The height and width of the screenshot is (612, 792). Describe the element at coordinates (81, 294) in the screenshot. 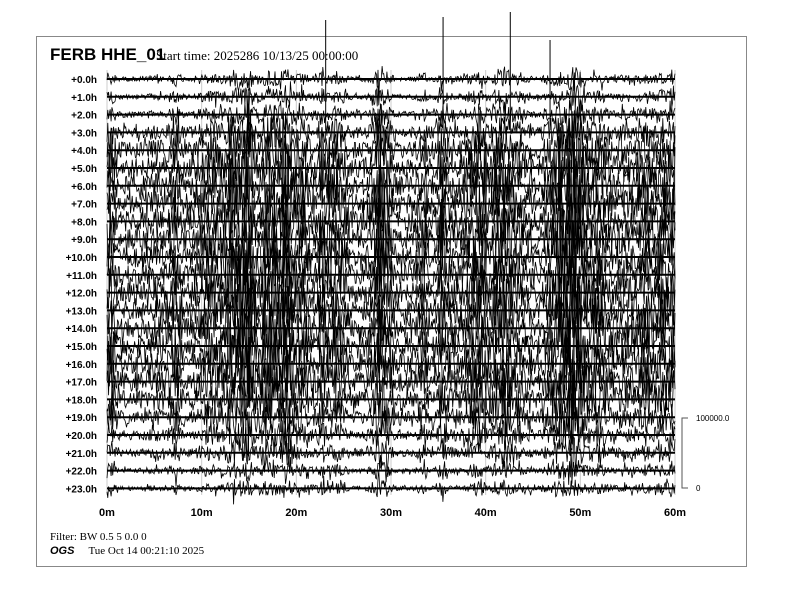

I see `hour-label: +12.0h` at that location.